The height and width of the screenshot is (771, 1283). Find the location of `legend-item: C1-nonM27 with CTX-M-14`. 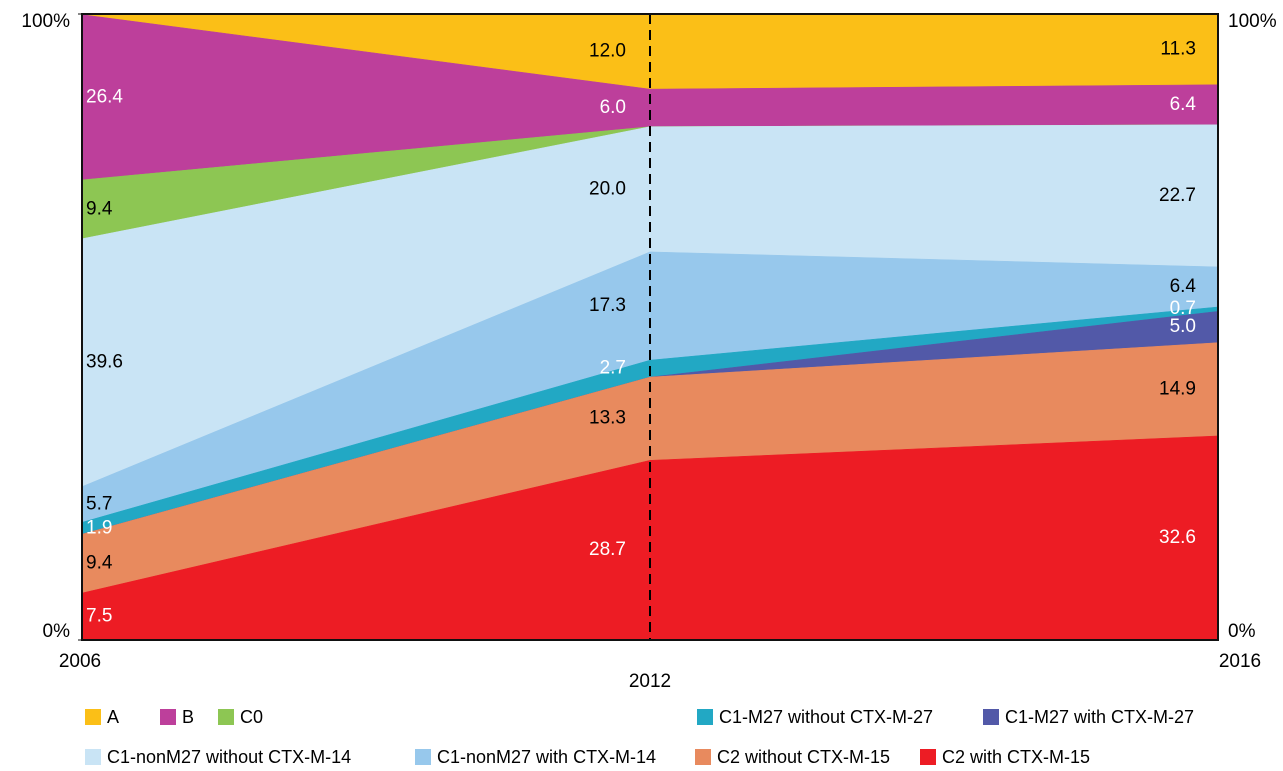

legend-item: C1-nonM27 with CTX-M-14 is located at coordinates (535, 757).